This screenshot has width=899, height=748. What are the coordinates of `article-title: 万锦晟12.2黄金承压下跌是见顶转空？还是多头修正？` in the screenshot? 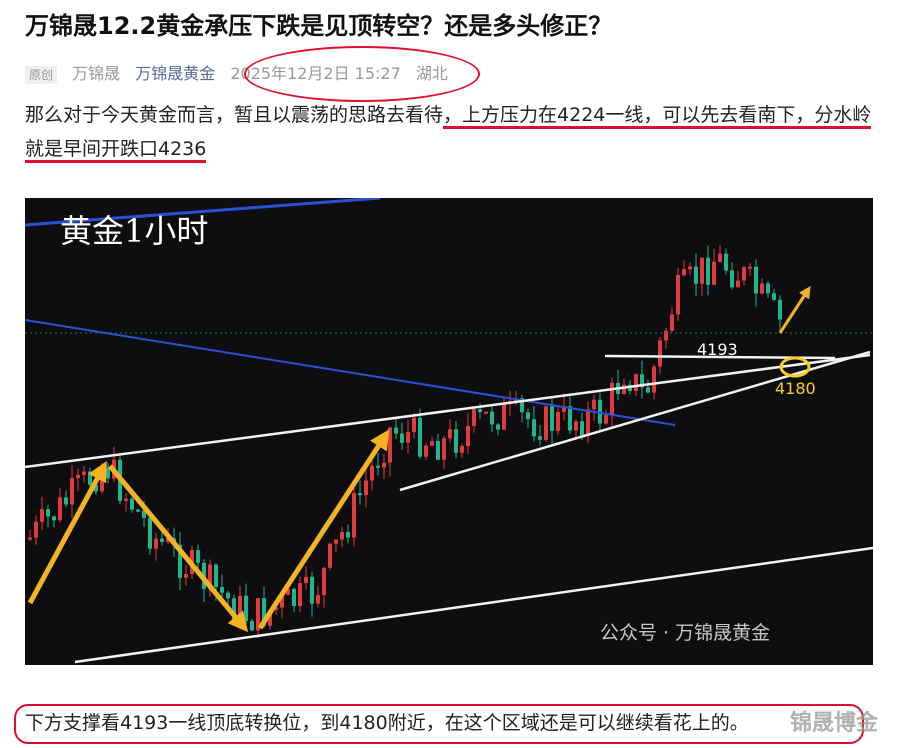 It's located at (319, 26).